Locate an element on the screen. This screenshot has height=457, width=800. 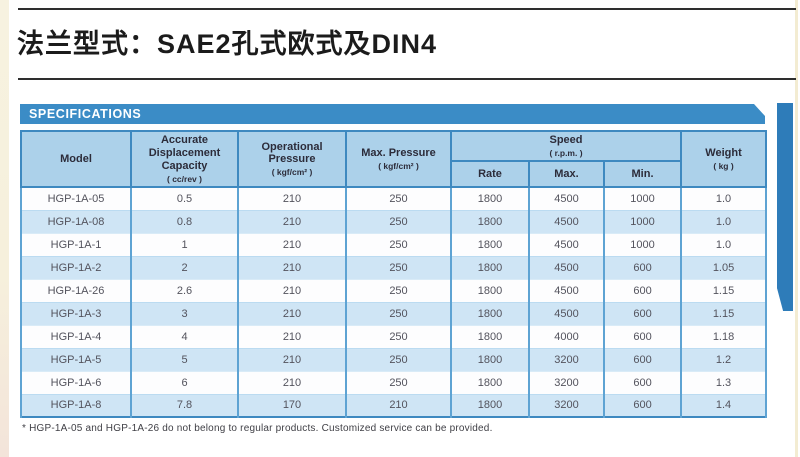
model-cell: HGP-1A-2 is located at coordinates (76, 267).